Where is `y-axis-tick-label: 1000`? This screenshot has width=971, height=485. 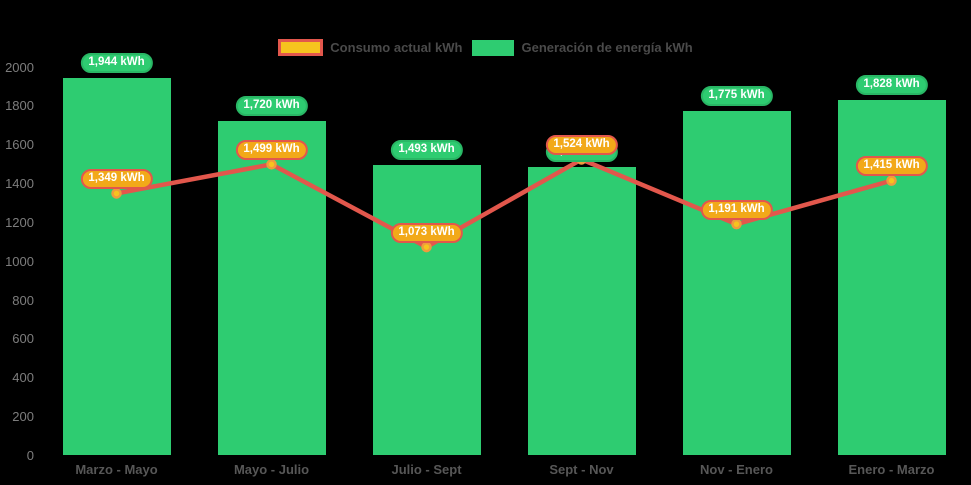
y-axis-tick-label: 1000 is located at coordinates (19, 261).